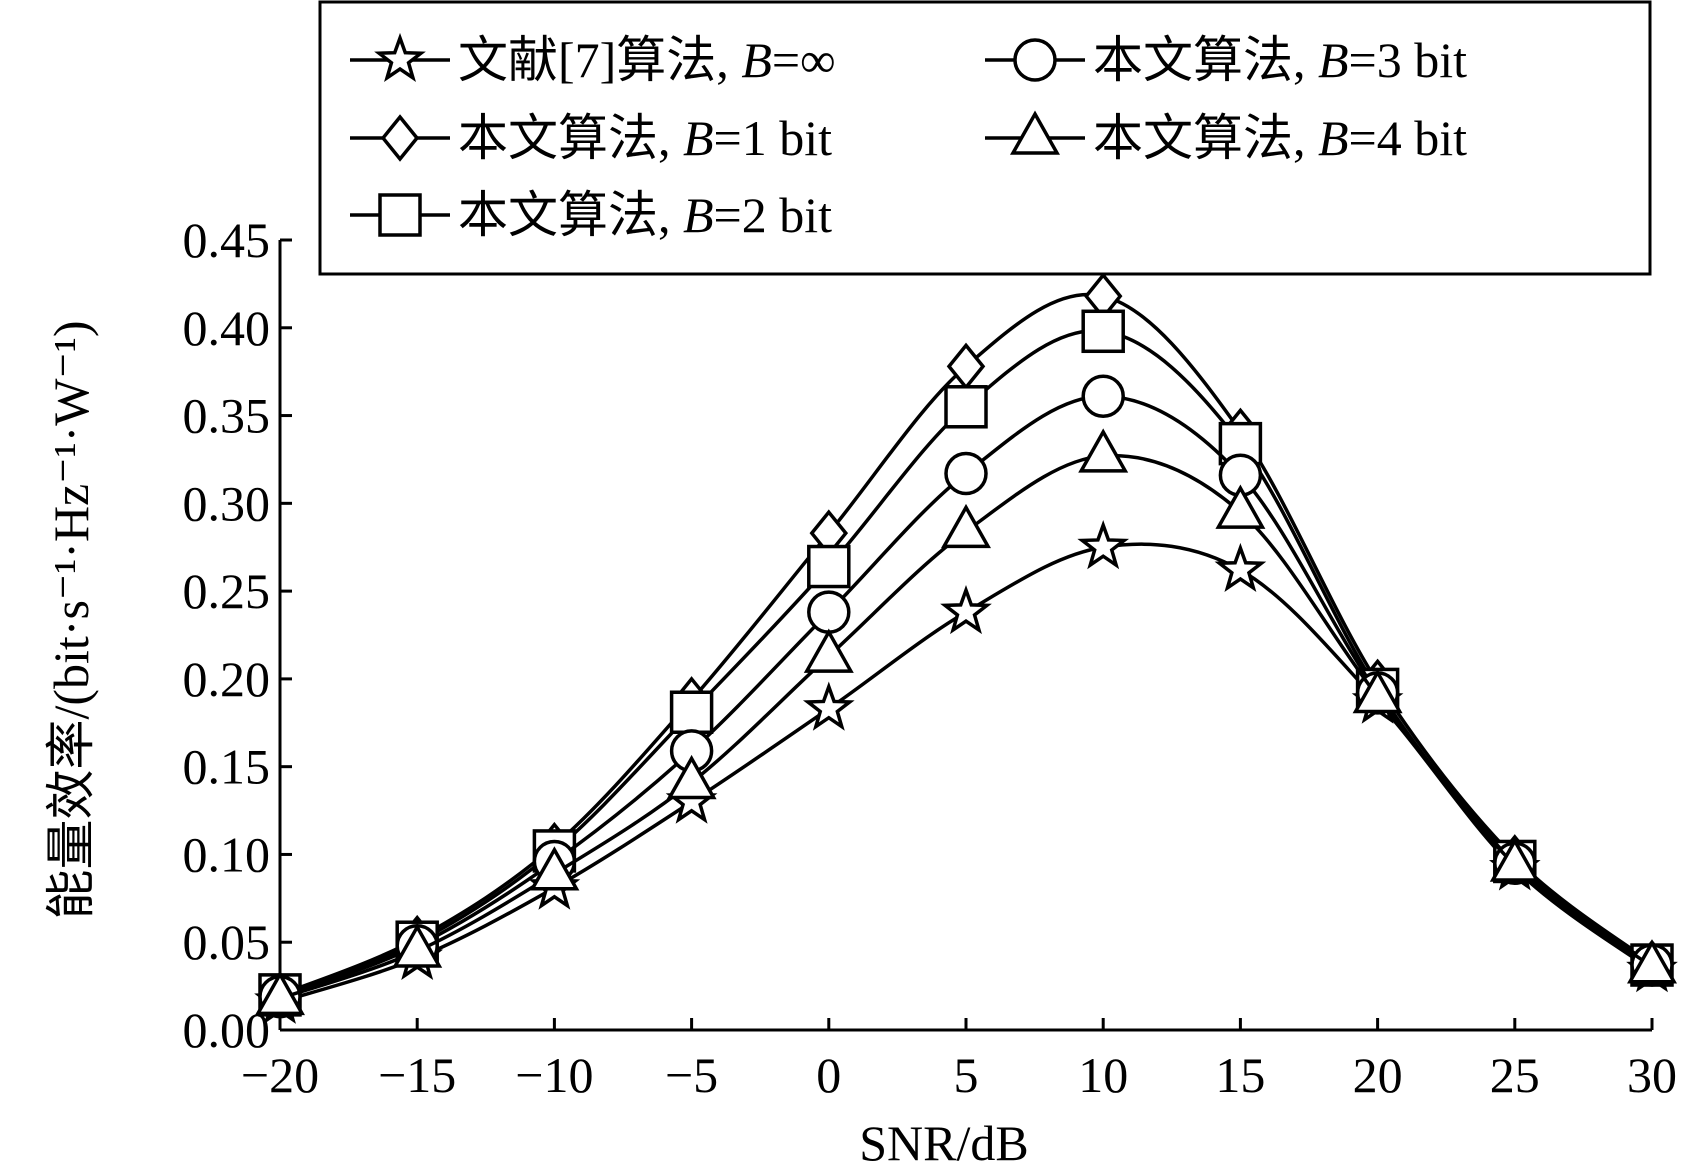  I want to click on x-tick-label: 30, so click(1652, 1075).